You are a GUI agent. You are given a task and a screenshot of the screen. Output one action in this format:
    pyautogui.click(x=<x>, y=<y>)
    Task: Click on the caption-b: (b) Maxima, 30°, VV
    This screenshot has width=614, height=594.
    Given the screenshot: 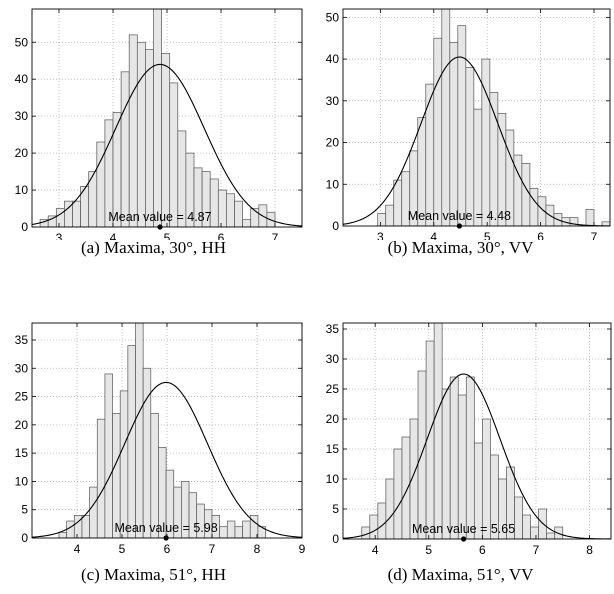 What is the action you would take?
    pyautogui.click(x=460, y=247)
    